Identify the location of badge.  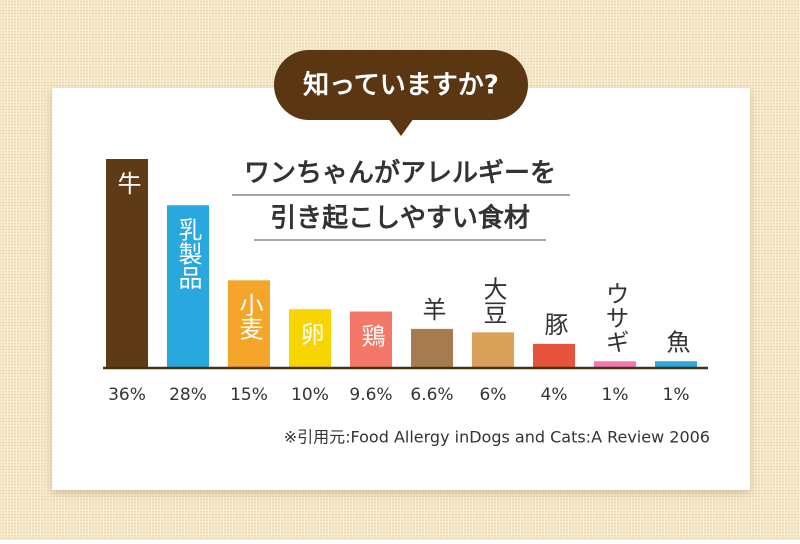
(401, 85).